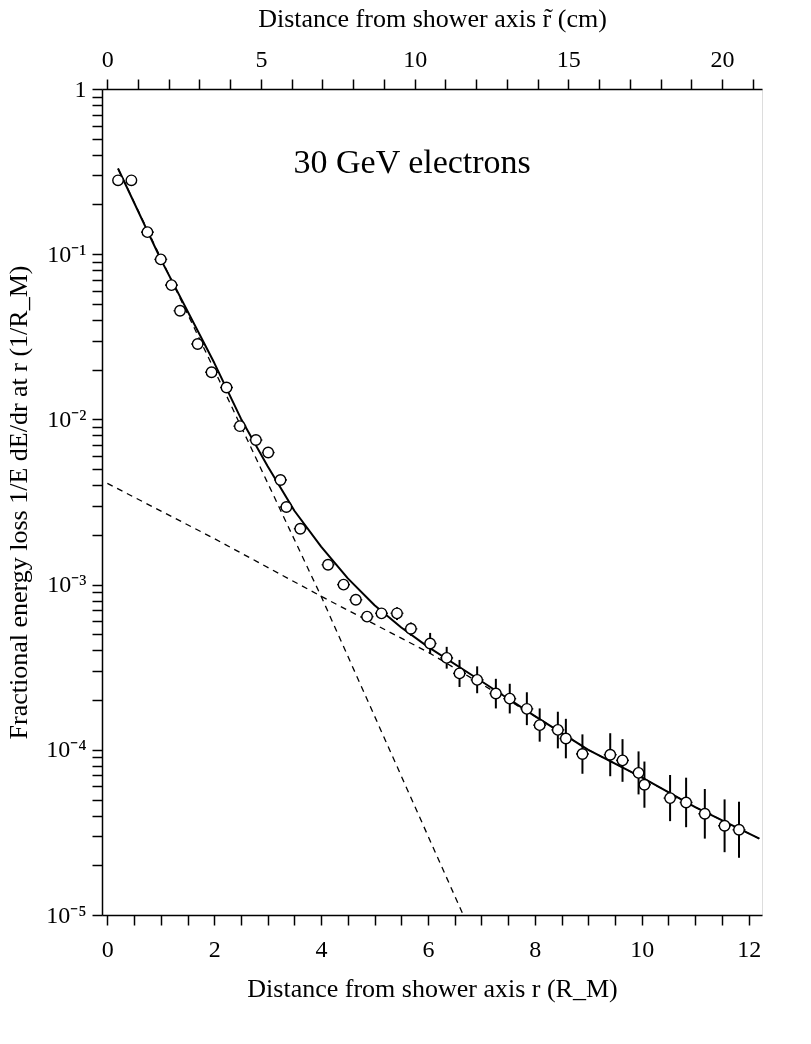 The height and width of the screenshot is (1044, 811). I want to click on x2-tick-label: 5, so click(261, 58).